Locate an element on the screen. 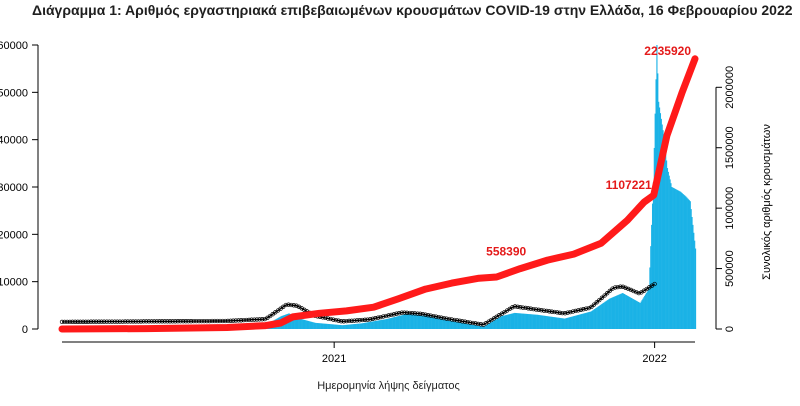 This screenshot has width=800, height=406. annotation-label: 1107221 is located at coordinates (629, 185).